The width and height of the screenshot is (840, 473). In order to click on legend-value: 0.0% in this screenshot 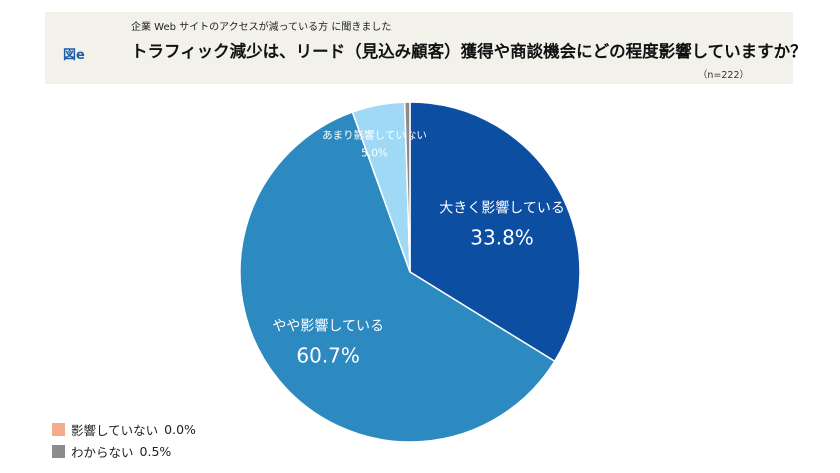, I will do `click(180, 429)`.